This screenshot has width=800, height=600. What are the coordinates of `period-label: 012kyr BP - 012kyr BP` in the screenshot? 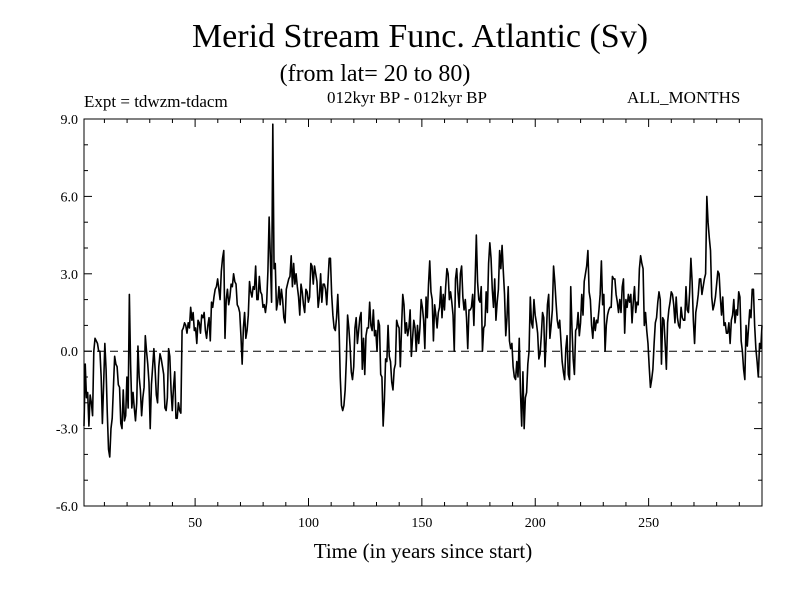 It's located at (407, 97).